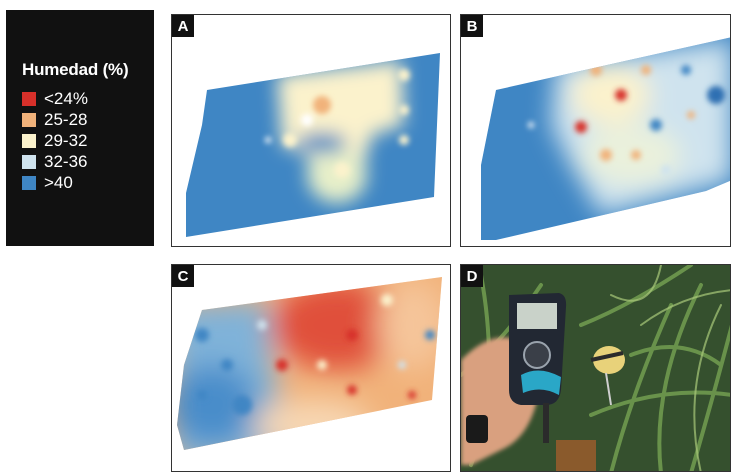 This screenshot has width=731, height=472. I want to click on legend-swatch-gt40, so click(29, 182).